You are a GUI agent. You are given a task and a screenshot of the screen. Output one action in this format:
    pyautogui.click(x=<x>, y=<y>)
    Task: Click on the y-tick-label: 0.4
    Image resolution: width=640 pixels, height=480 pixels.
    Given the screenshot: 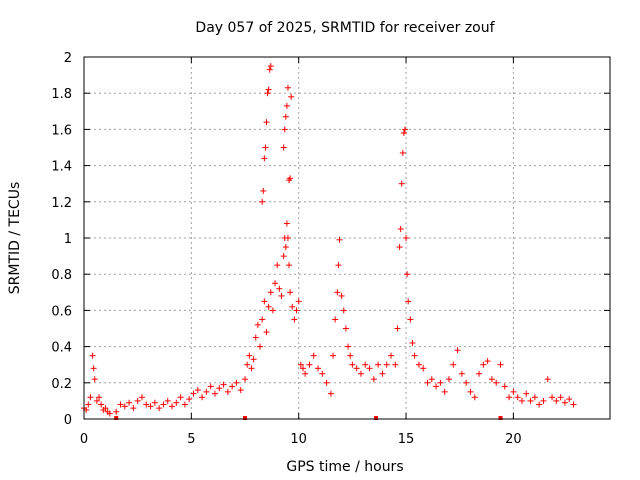 What is the action you would take?
    pyautogui.click(x=61, y=348)
    